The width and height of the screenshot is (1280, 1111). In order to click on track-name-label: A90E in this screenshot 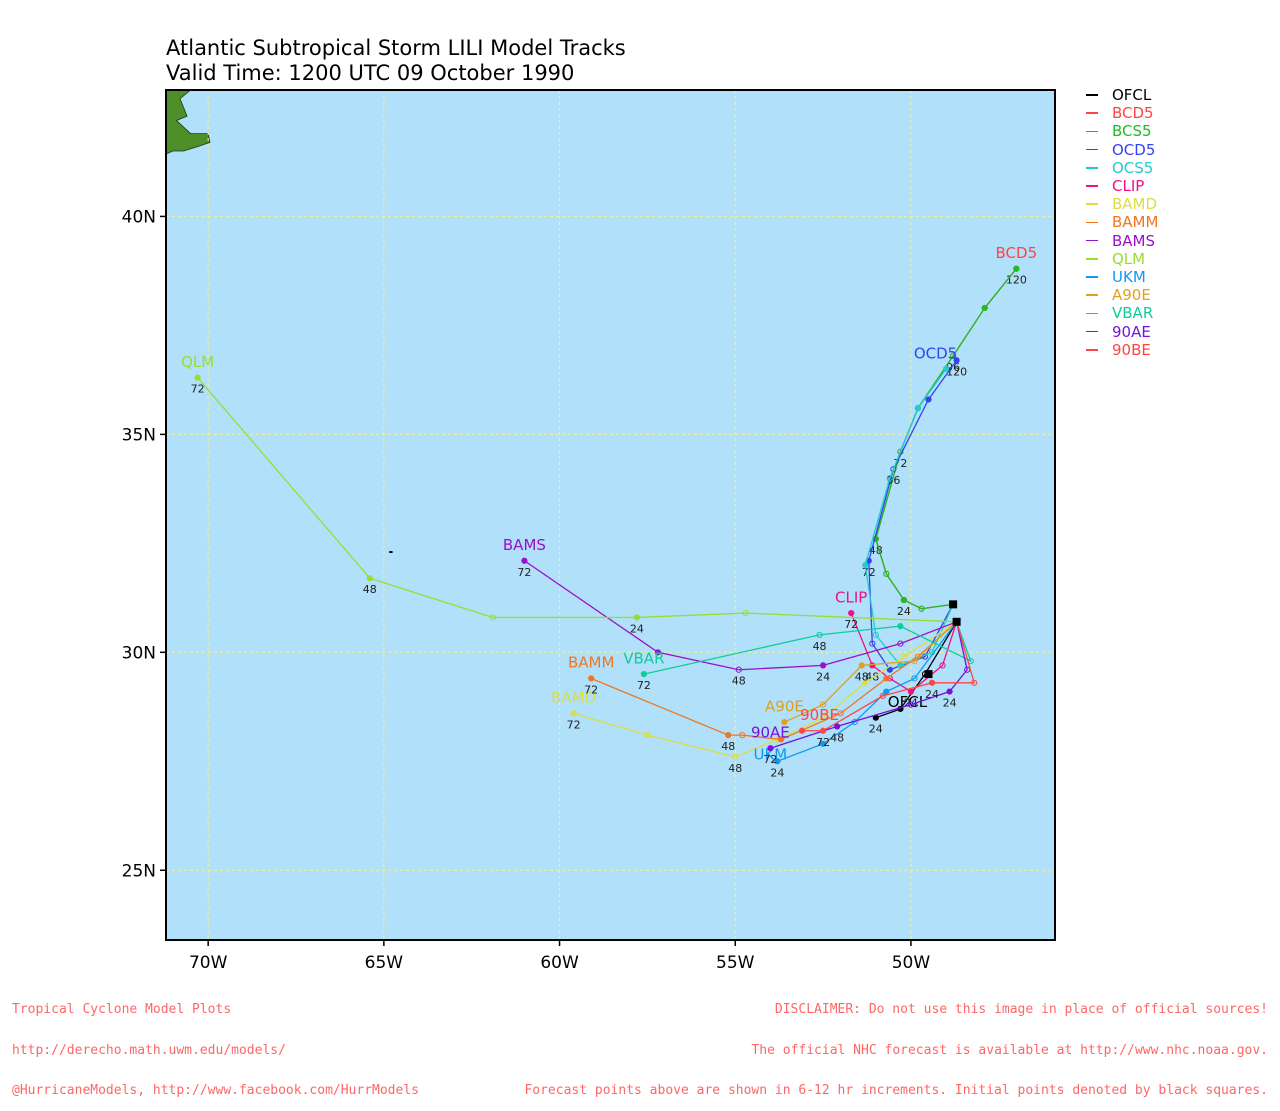, I will do `click(784, 706)`.